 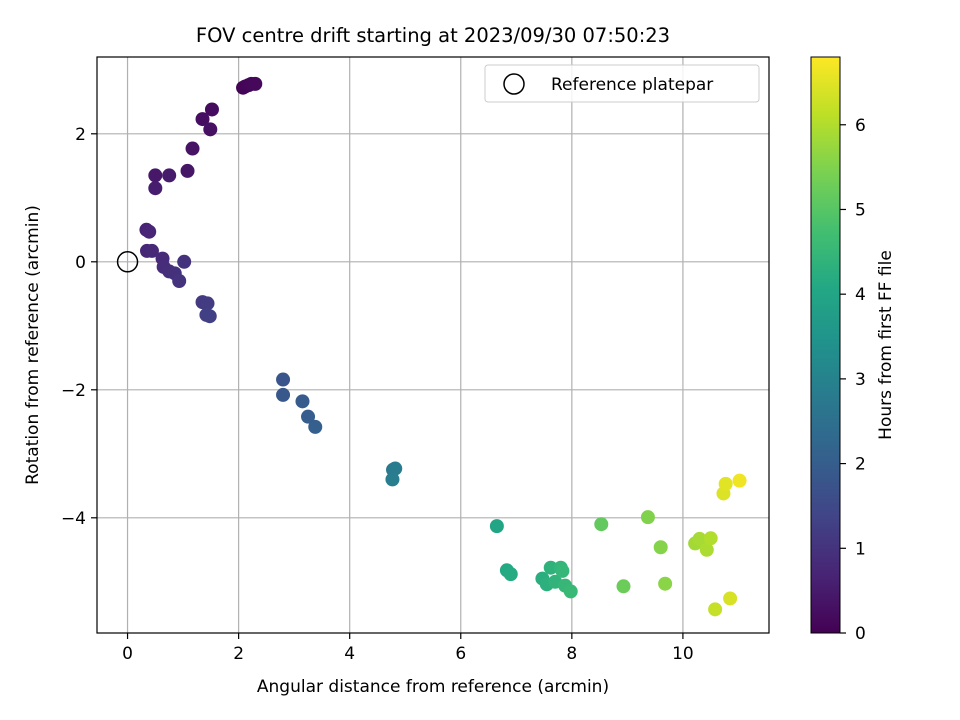 I want to click on colorbar-label: Hours from first FF file, so click(x=886, y=345).